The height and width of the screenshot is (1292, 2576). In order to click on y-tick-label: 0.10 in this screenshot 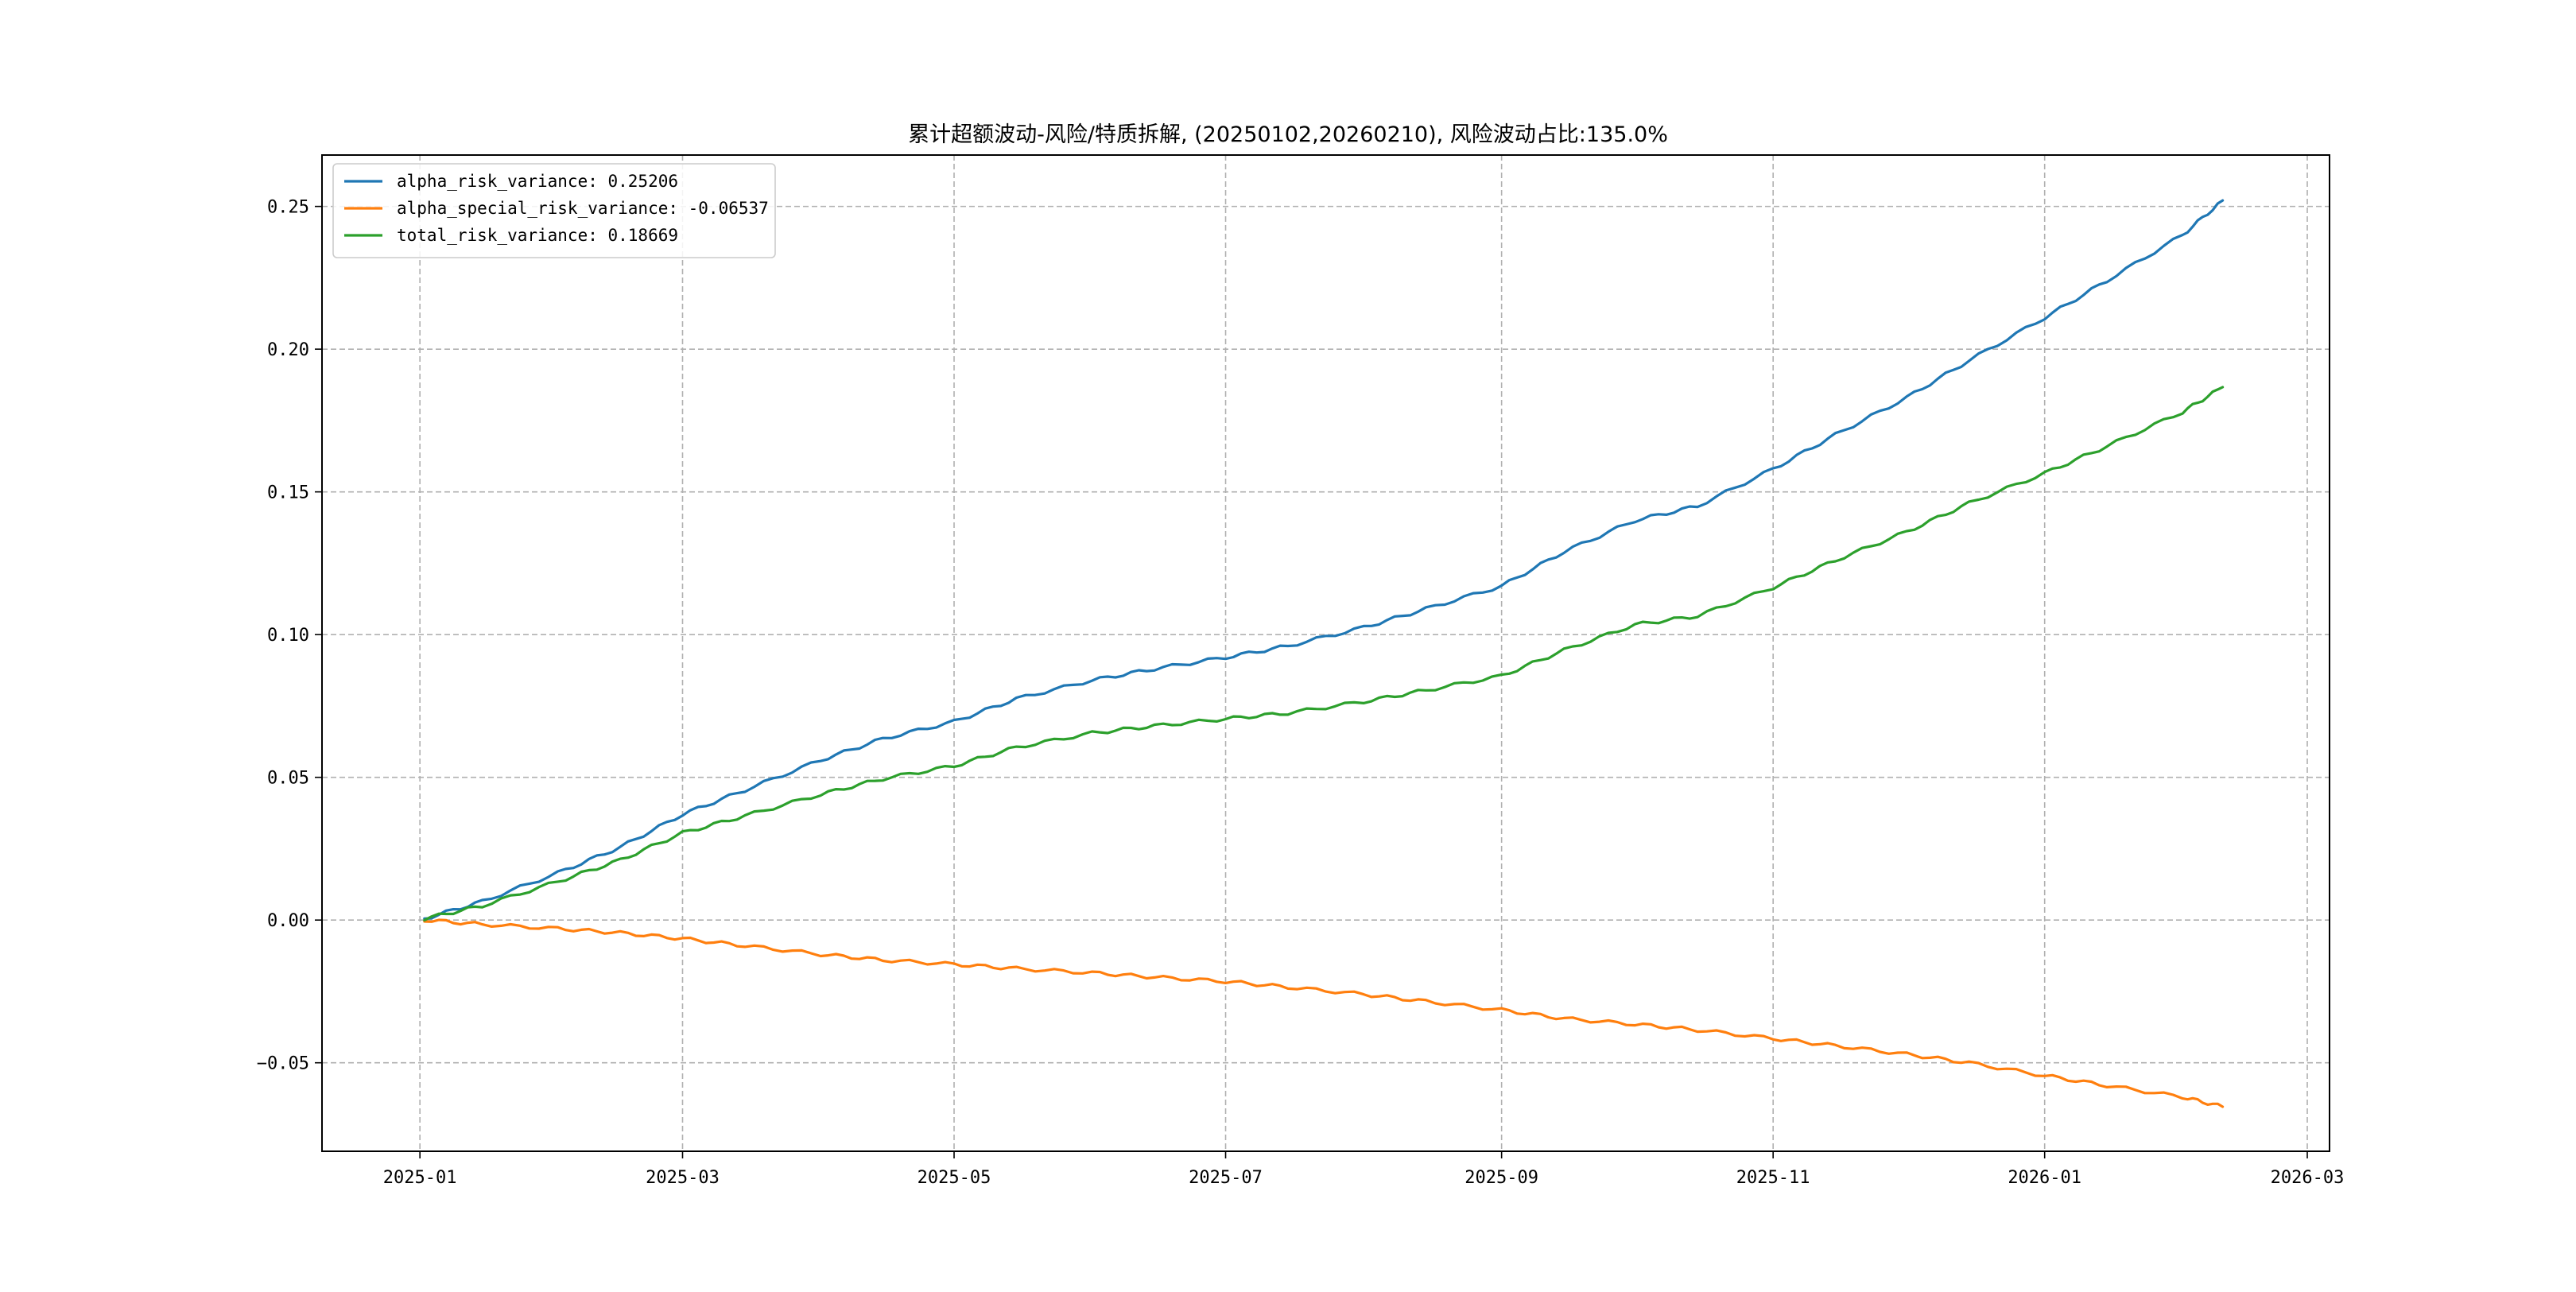, I will do `click(288, 636)`.